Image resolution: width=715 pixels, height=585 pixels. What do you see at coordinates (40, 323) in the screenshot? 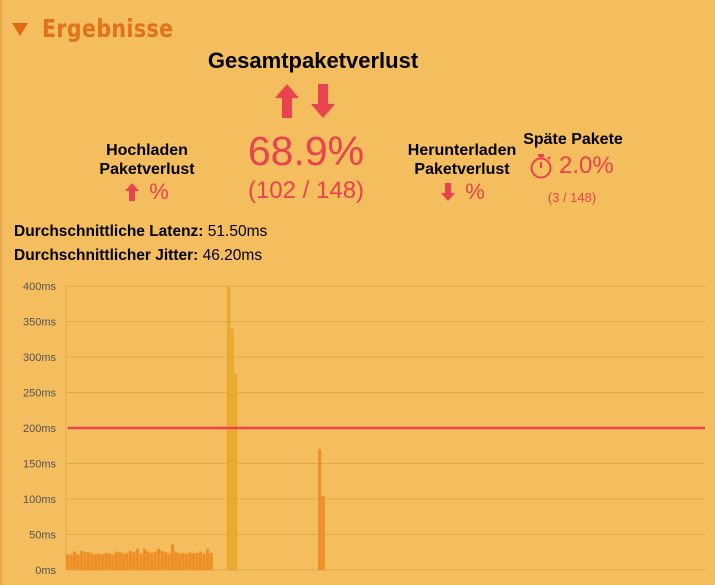
I see `y-tick-label: 350ms` at bounding box center [40, 323].